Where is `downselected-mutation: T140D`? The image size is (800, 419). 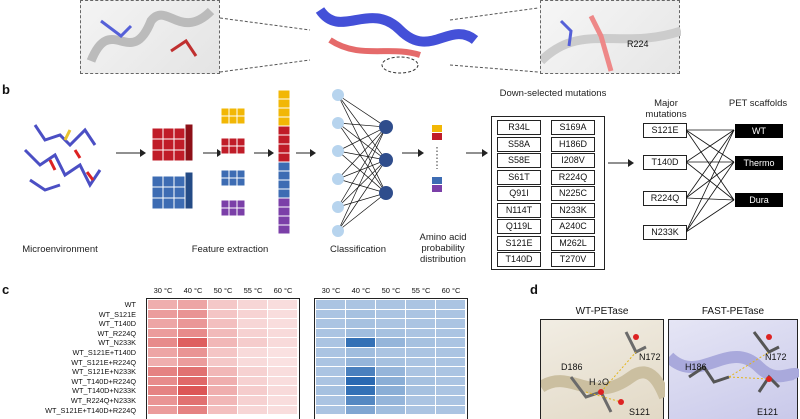
downselected-mutation: T140D is located at coordinates (519, 259).